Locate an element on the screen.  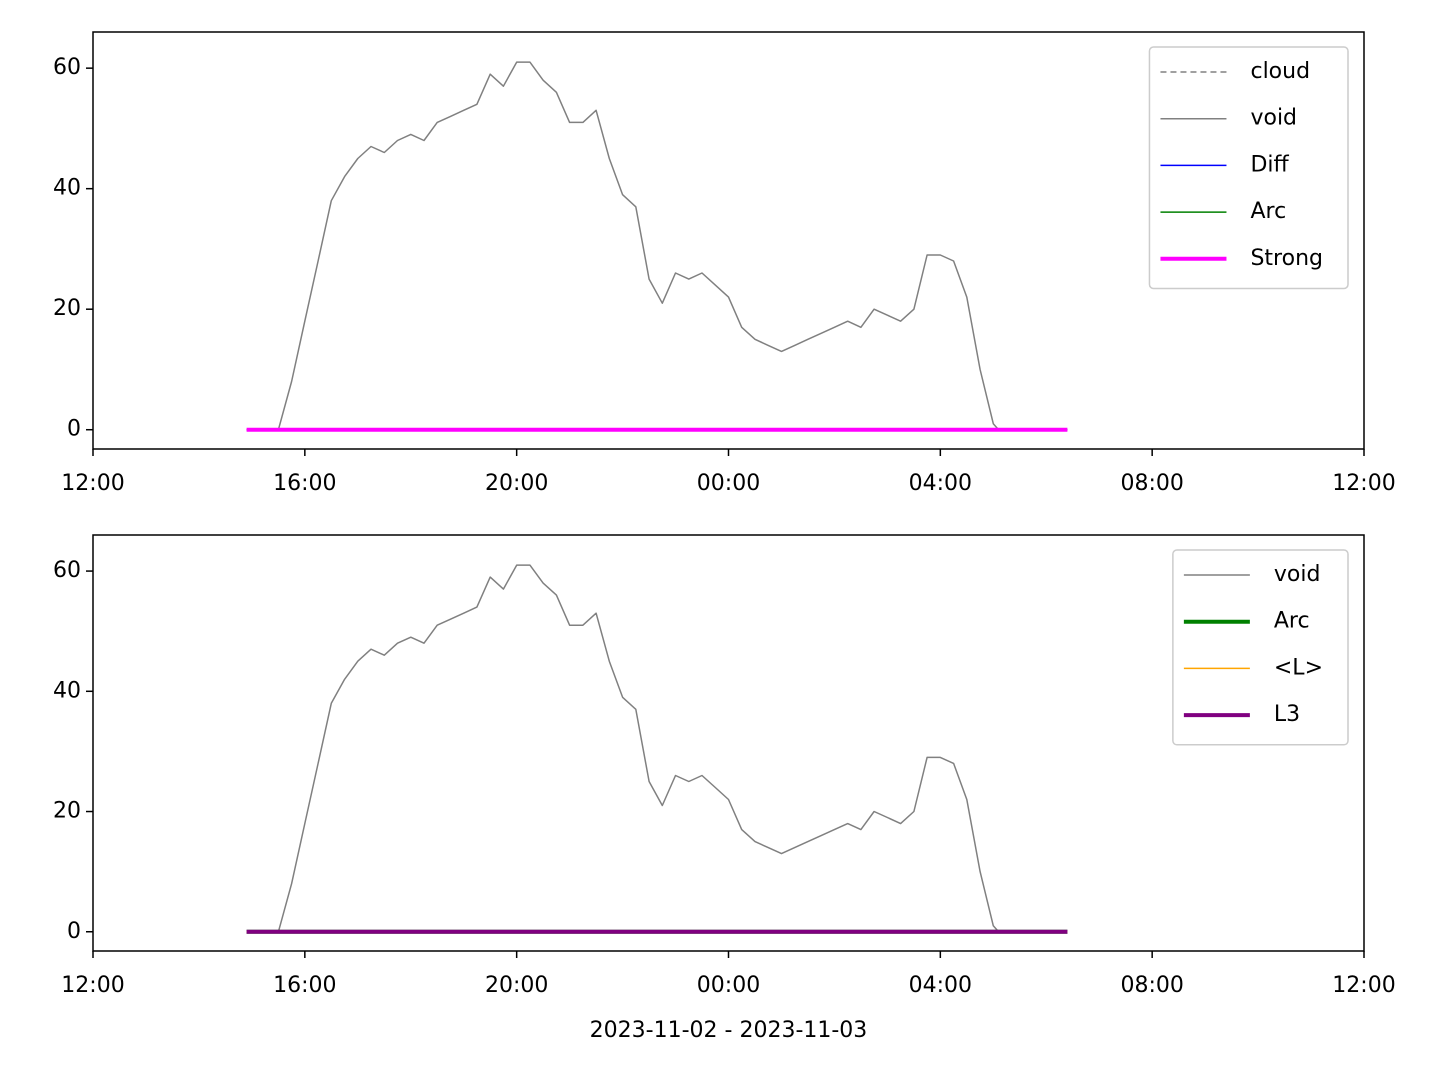
legend-label: Diff is located at coordinates (1269, 164).